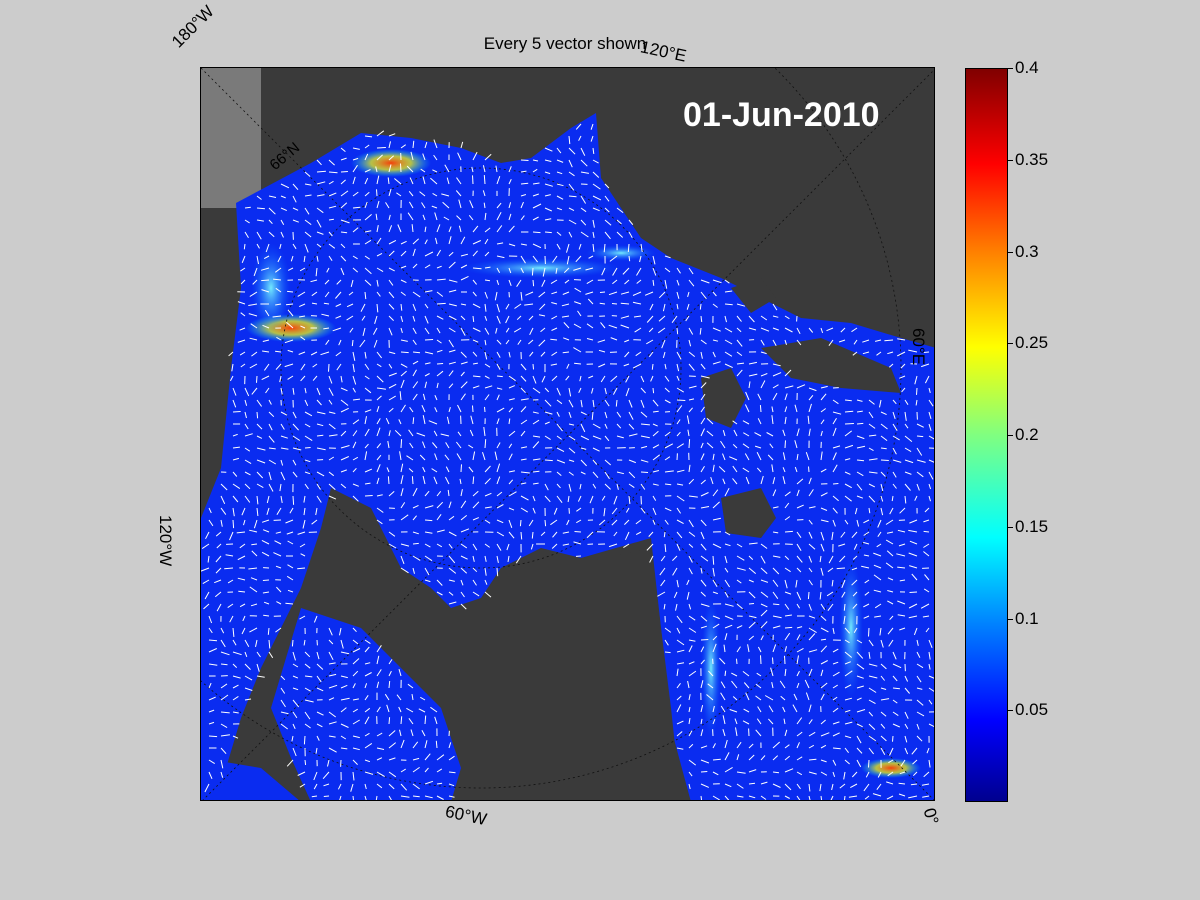 Image resolution: width=1200 pixels, height=900 pixels. Describe the element at coordinates (1027, 618) in the screenshot. I see `colorbar-tick-label: 0.1` at that location.